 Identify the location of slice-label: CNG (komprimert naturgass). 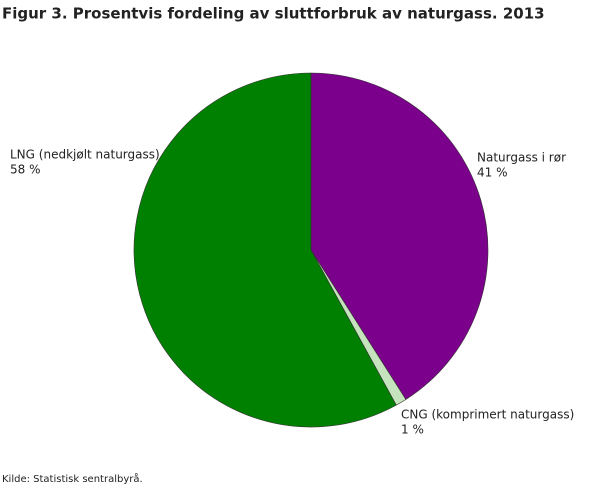
(487, 415).